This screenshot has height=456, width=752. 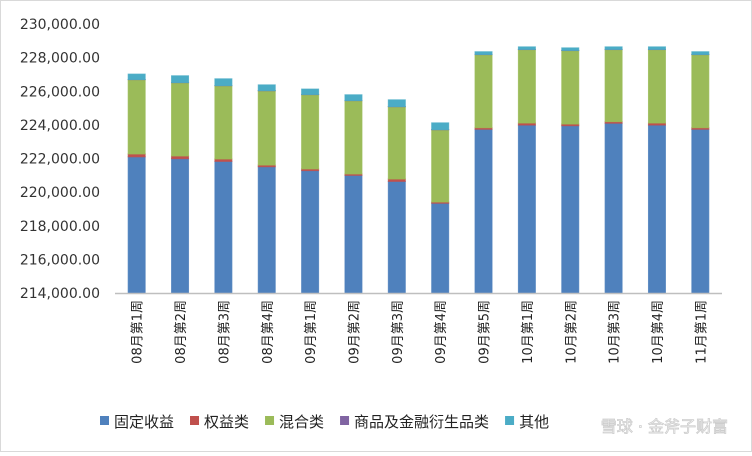 What do you see at coordinates (571, 332) in the screenshot?
I see `x-tick-label: 10月第2周` at bounding box center [571, 332].